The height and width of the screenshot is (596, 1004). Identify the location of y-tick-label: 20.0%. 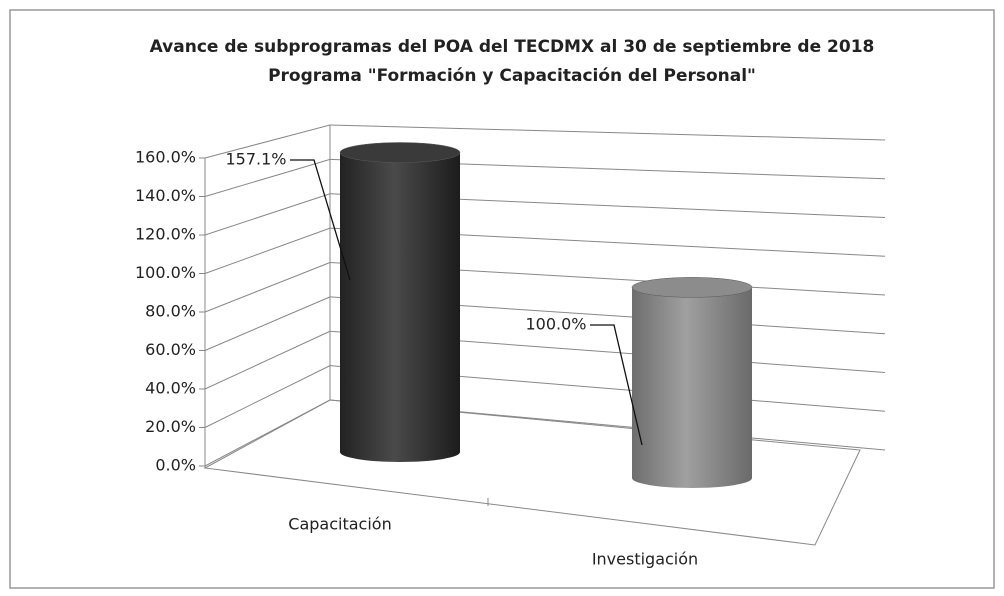
(170, 426).